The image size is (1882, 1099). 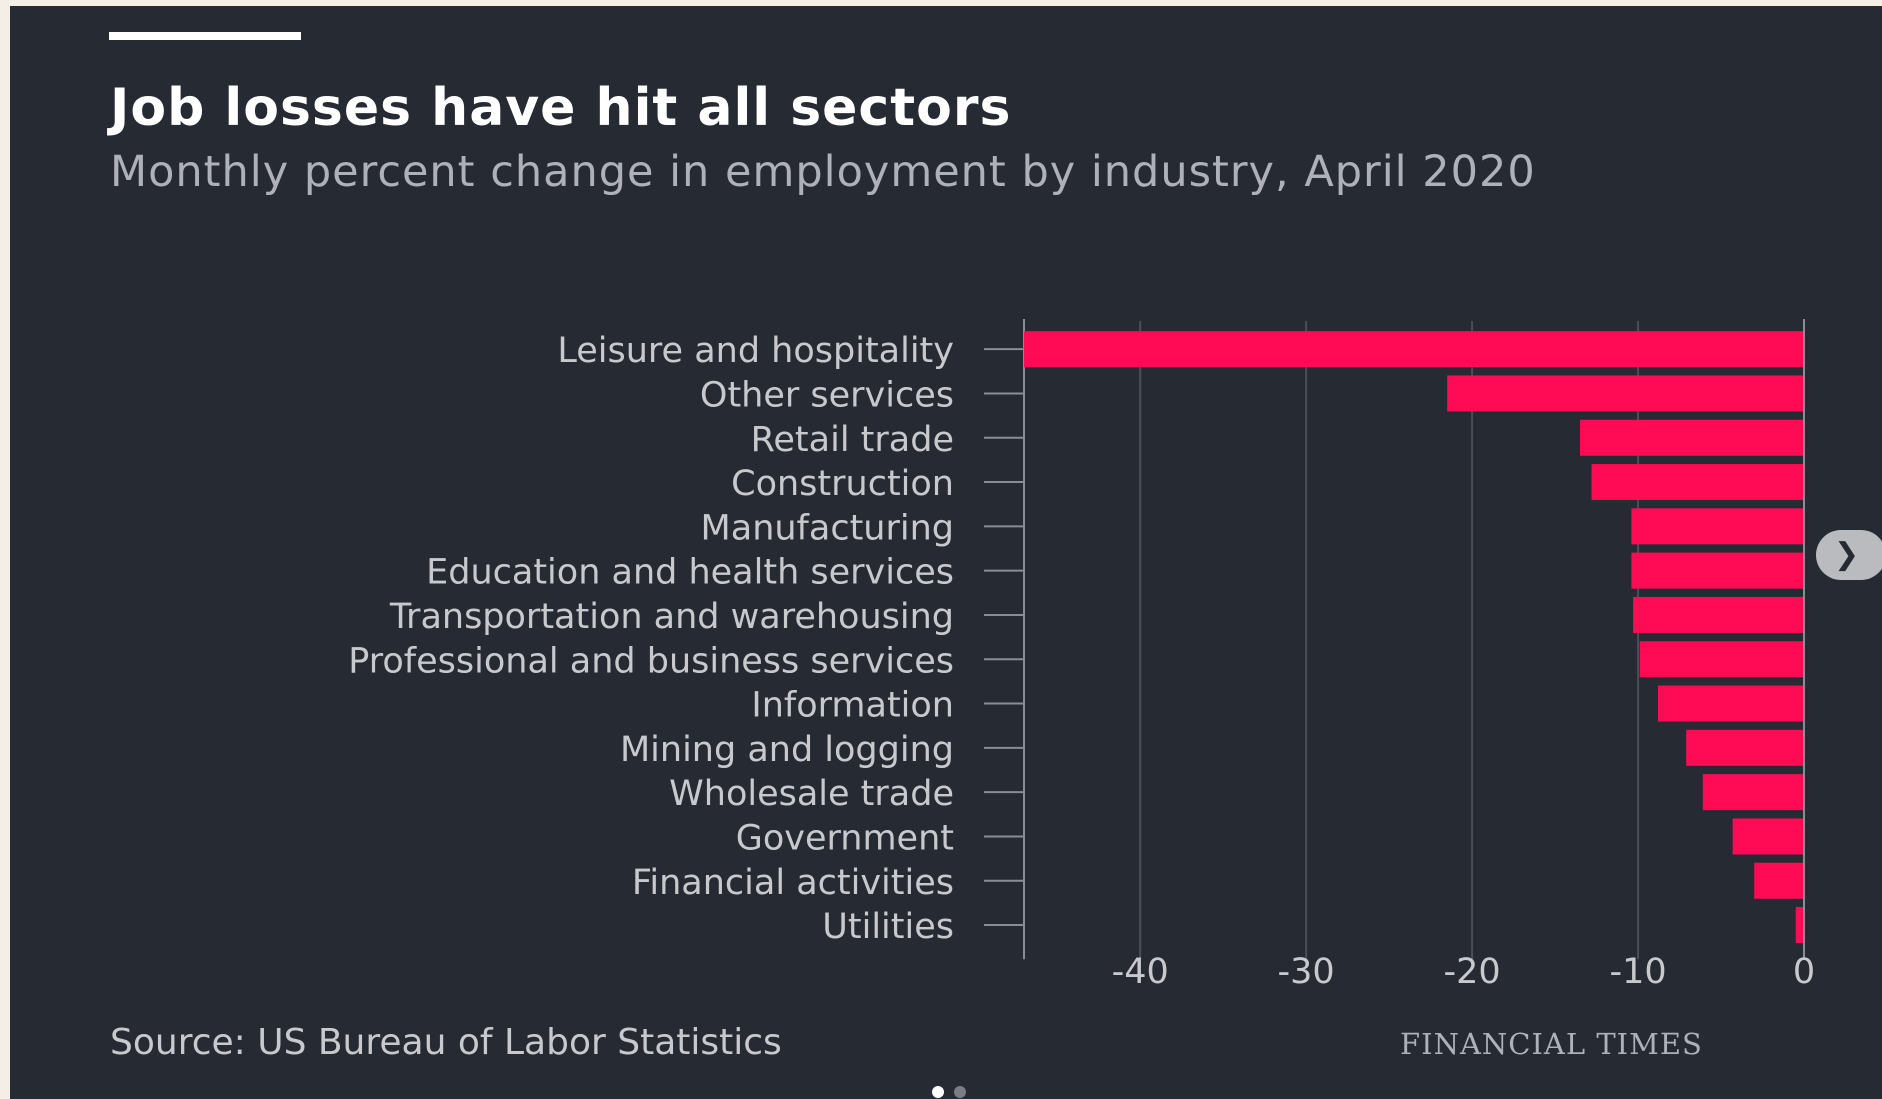 I want to click on category-label: Financial activities, so click(x=793, y=883).